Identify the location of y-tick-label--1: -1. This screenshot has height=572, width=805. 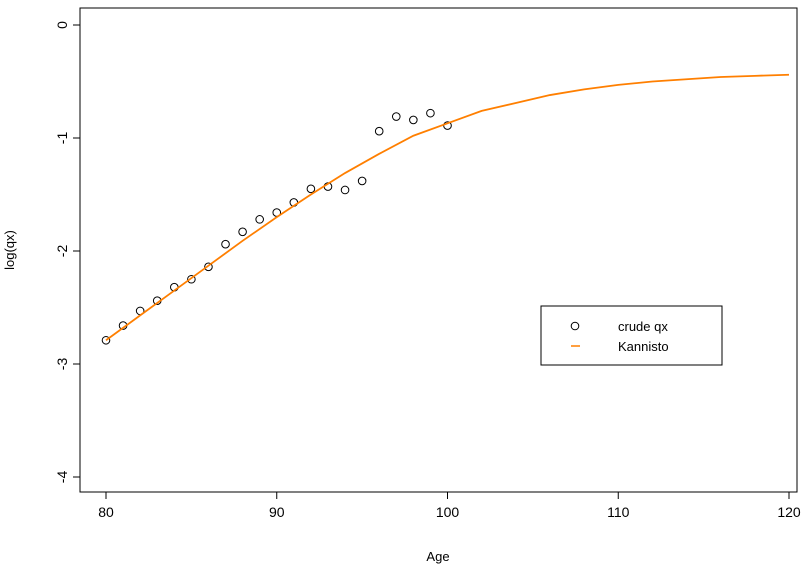
(62, 138).